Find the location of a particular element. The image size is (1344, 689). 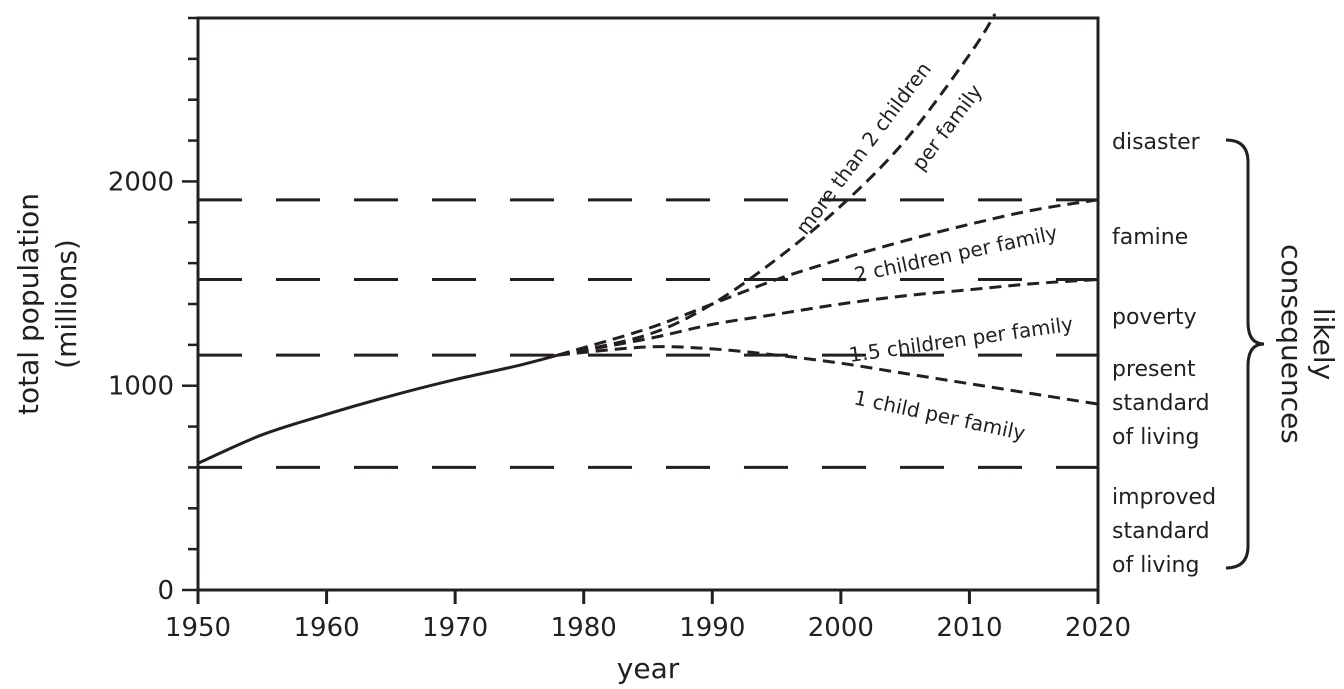

zone-label-improved-line2: standard is located at coordinates (1161, 531).